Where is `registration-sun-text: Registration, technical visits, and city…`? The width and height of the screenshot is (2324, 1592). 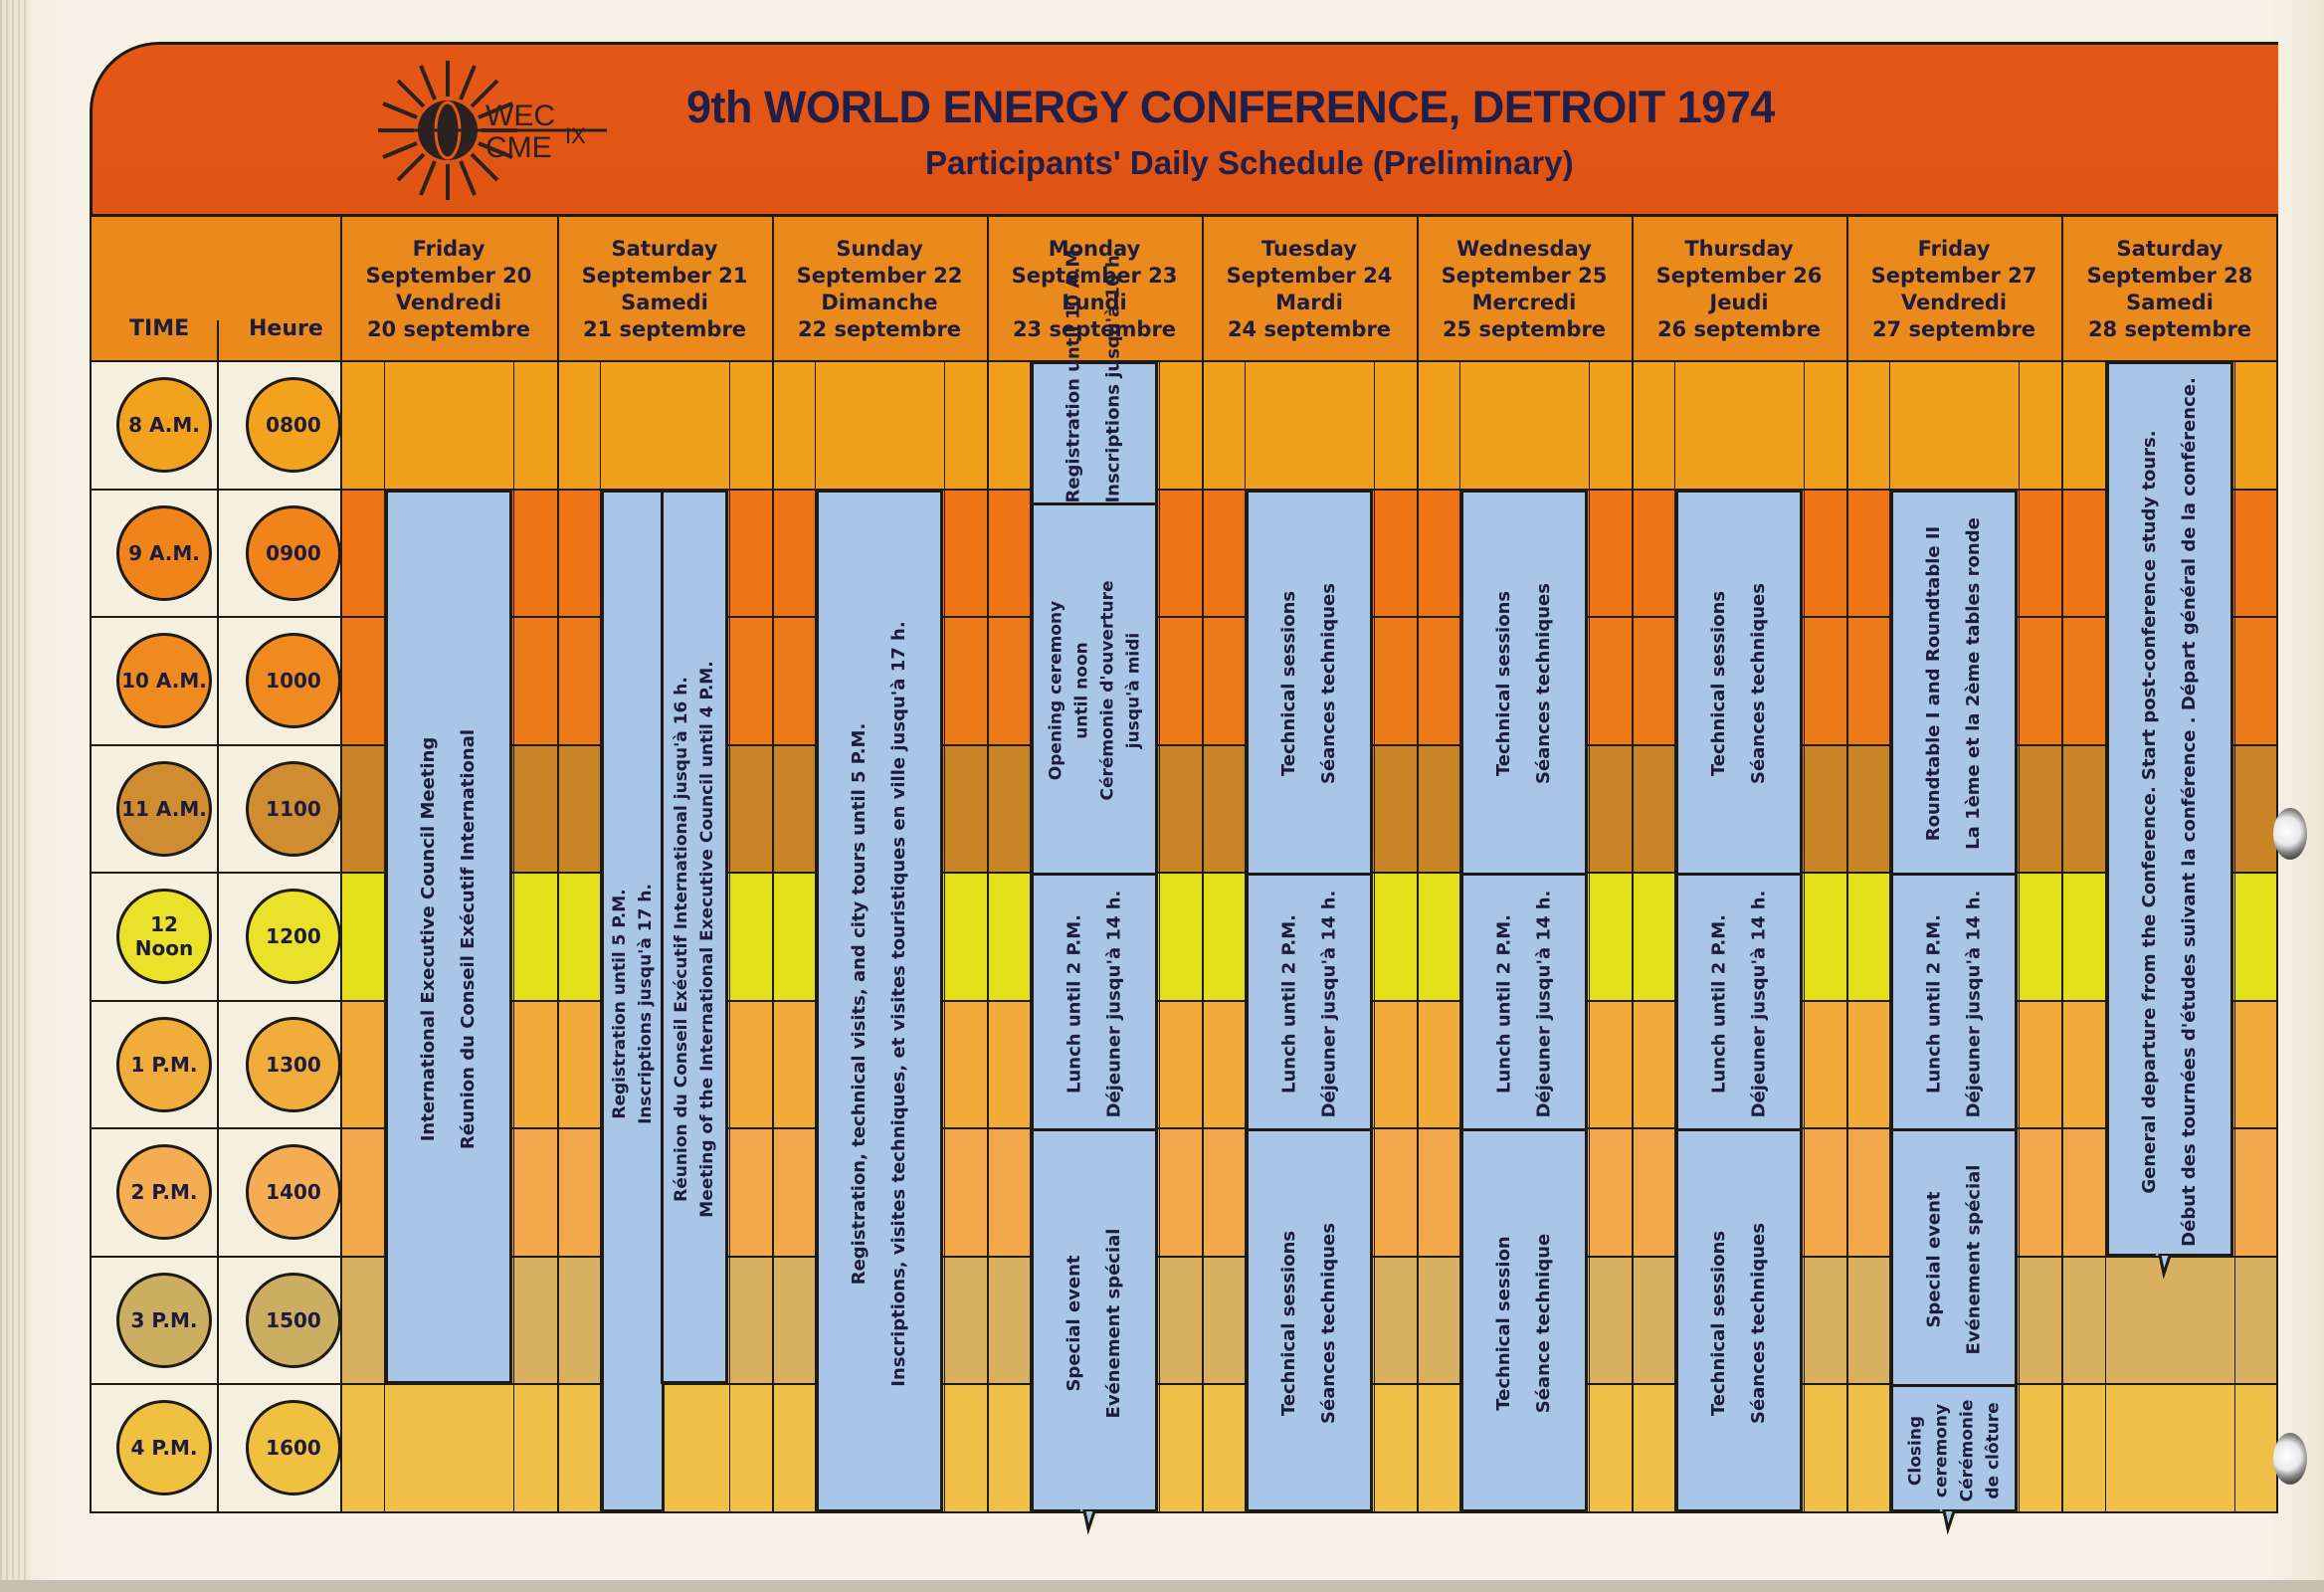
registration-sun-text: Registration, technical visits, and city… is located at coordinates (880, 1004).